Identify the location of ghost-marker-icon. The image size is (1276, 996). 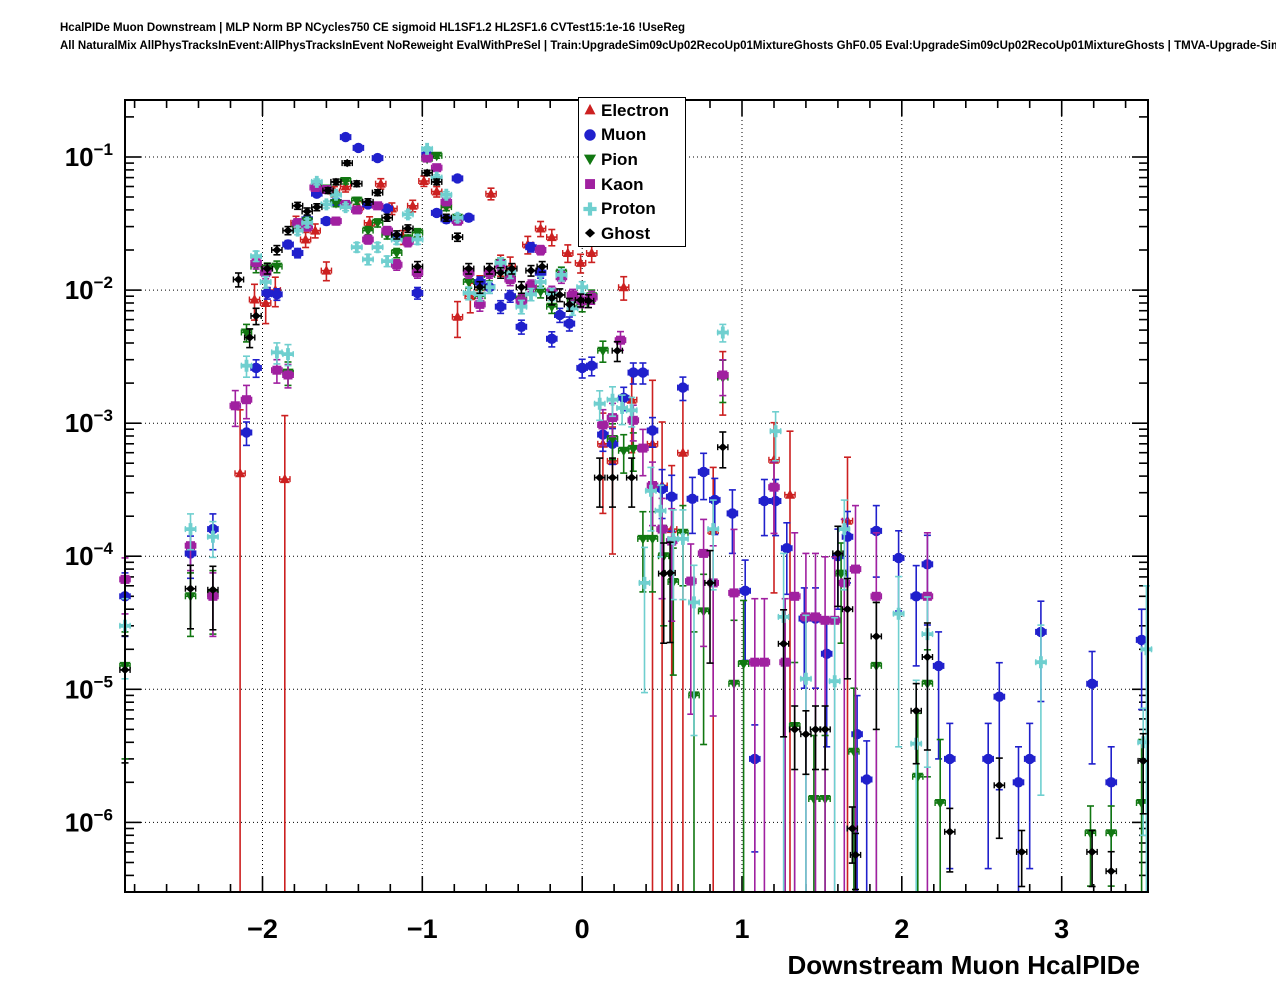
(590, 233).